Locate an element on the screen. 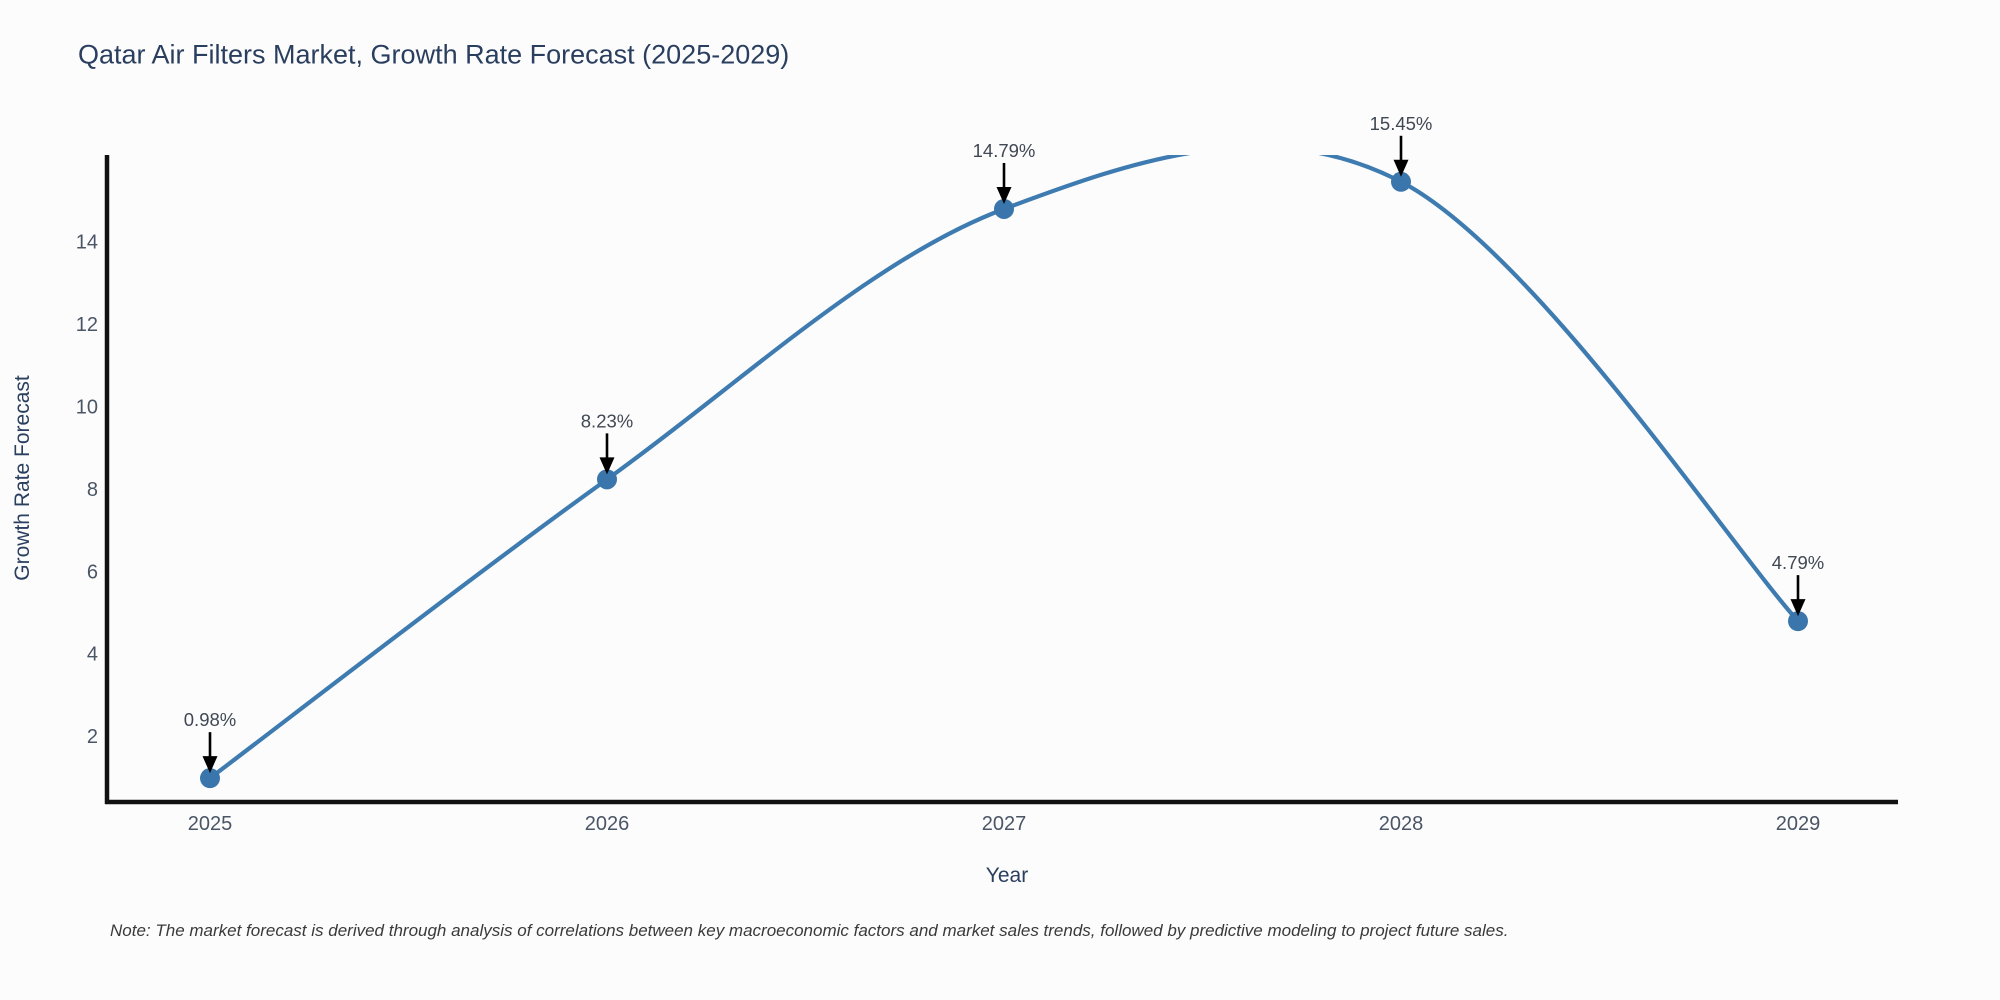  y-tick-label: 12 is located at coordinates (87, 325).